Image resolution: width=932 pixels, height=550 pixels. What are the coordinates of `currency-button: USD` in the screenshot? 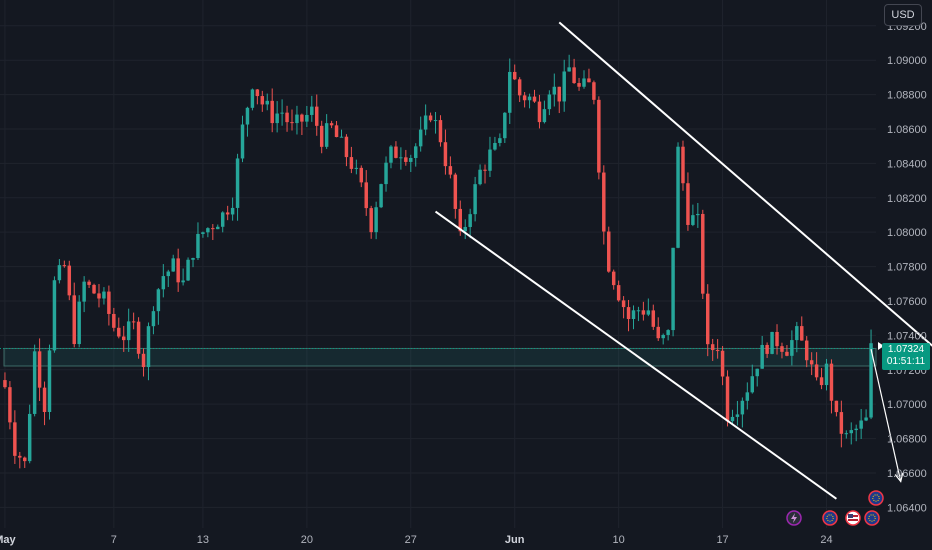 It's located at (903, 15).